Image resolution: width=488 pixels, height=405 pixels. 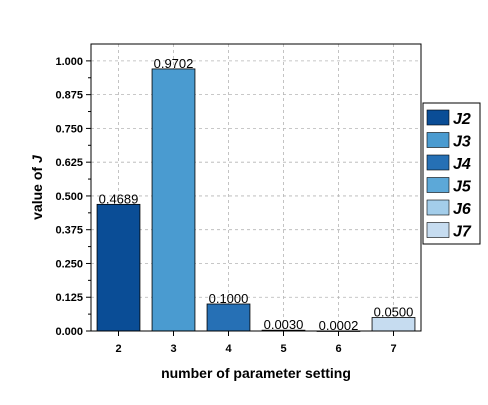 I want to click on x-tick-label: 4, so click(x=228, y=349).